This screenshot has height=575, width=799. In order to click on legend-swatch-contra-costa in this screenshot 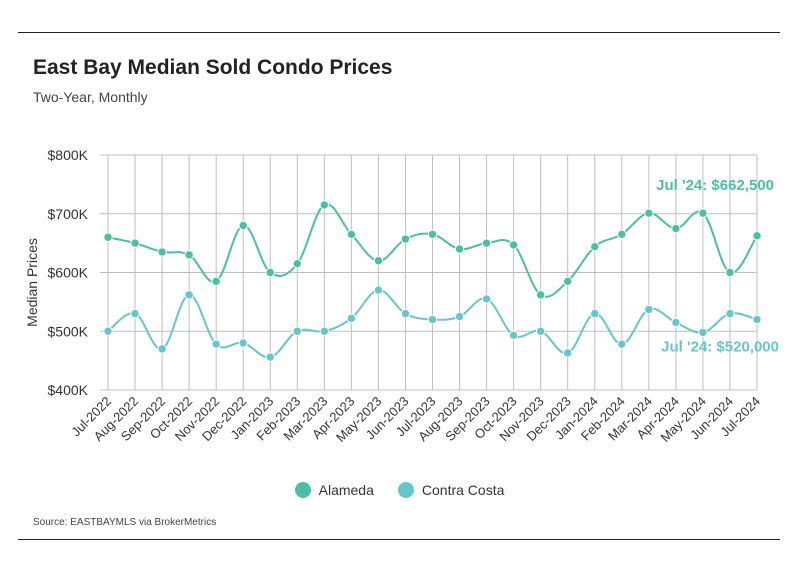, I will do `click(405, 490)`.